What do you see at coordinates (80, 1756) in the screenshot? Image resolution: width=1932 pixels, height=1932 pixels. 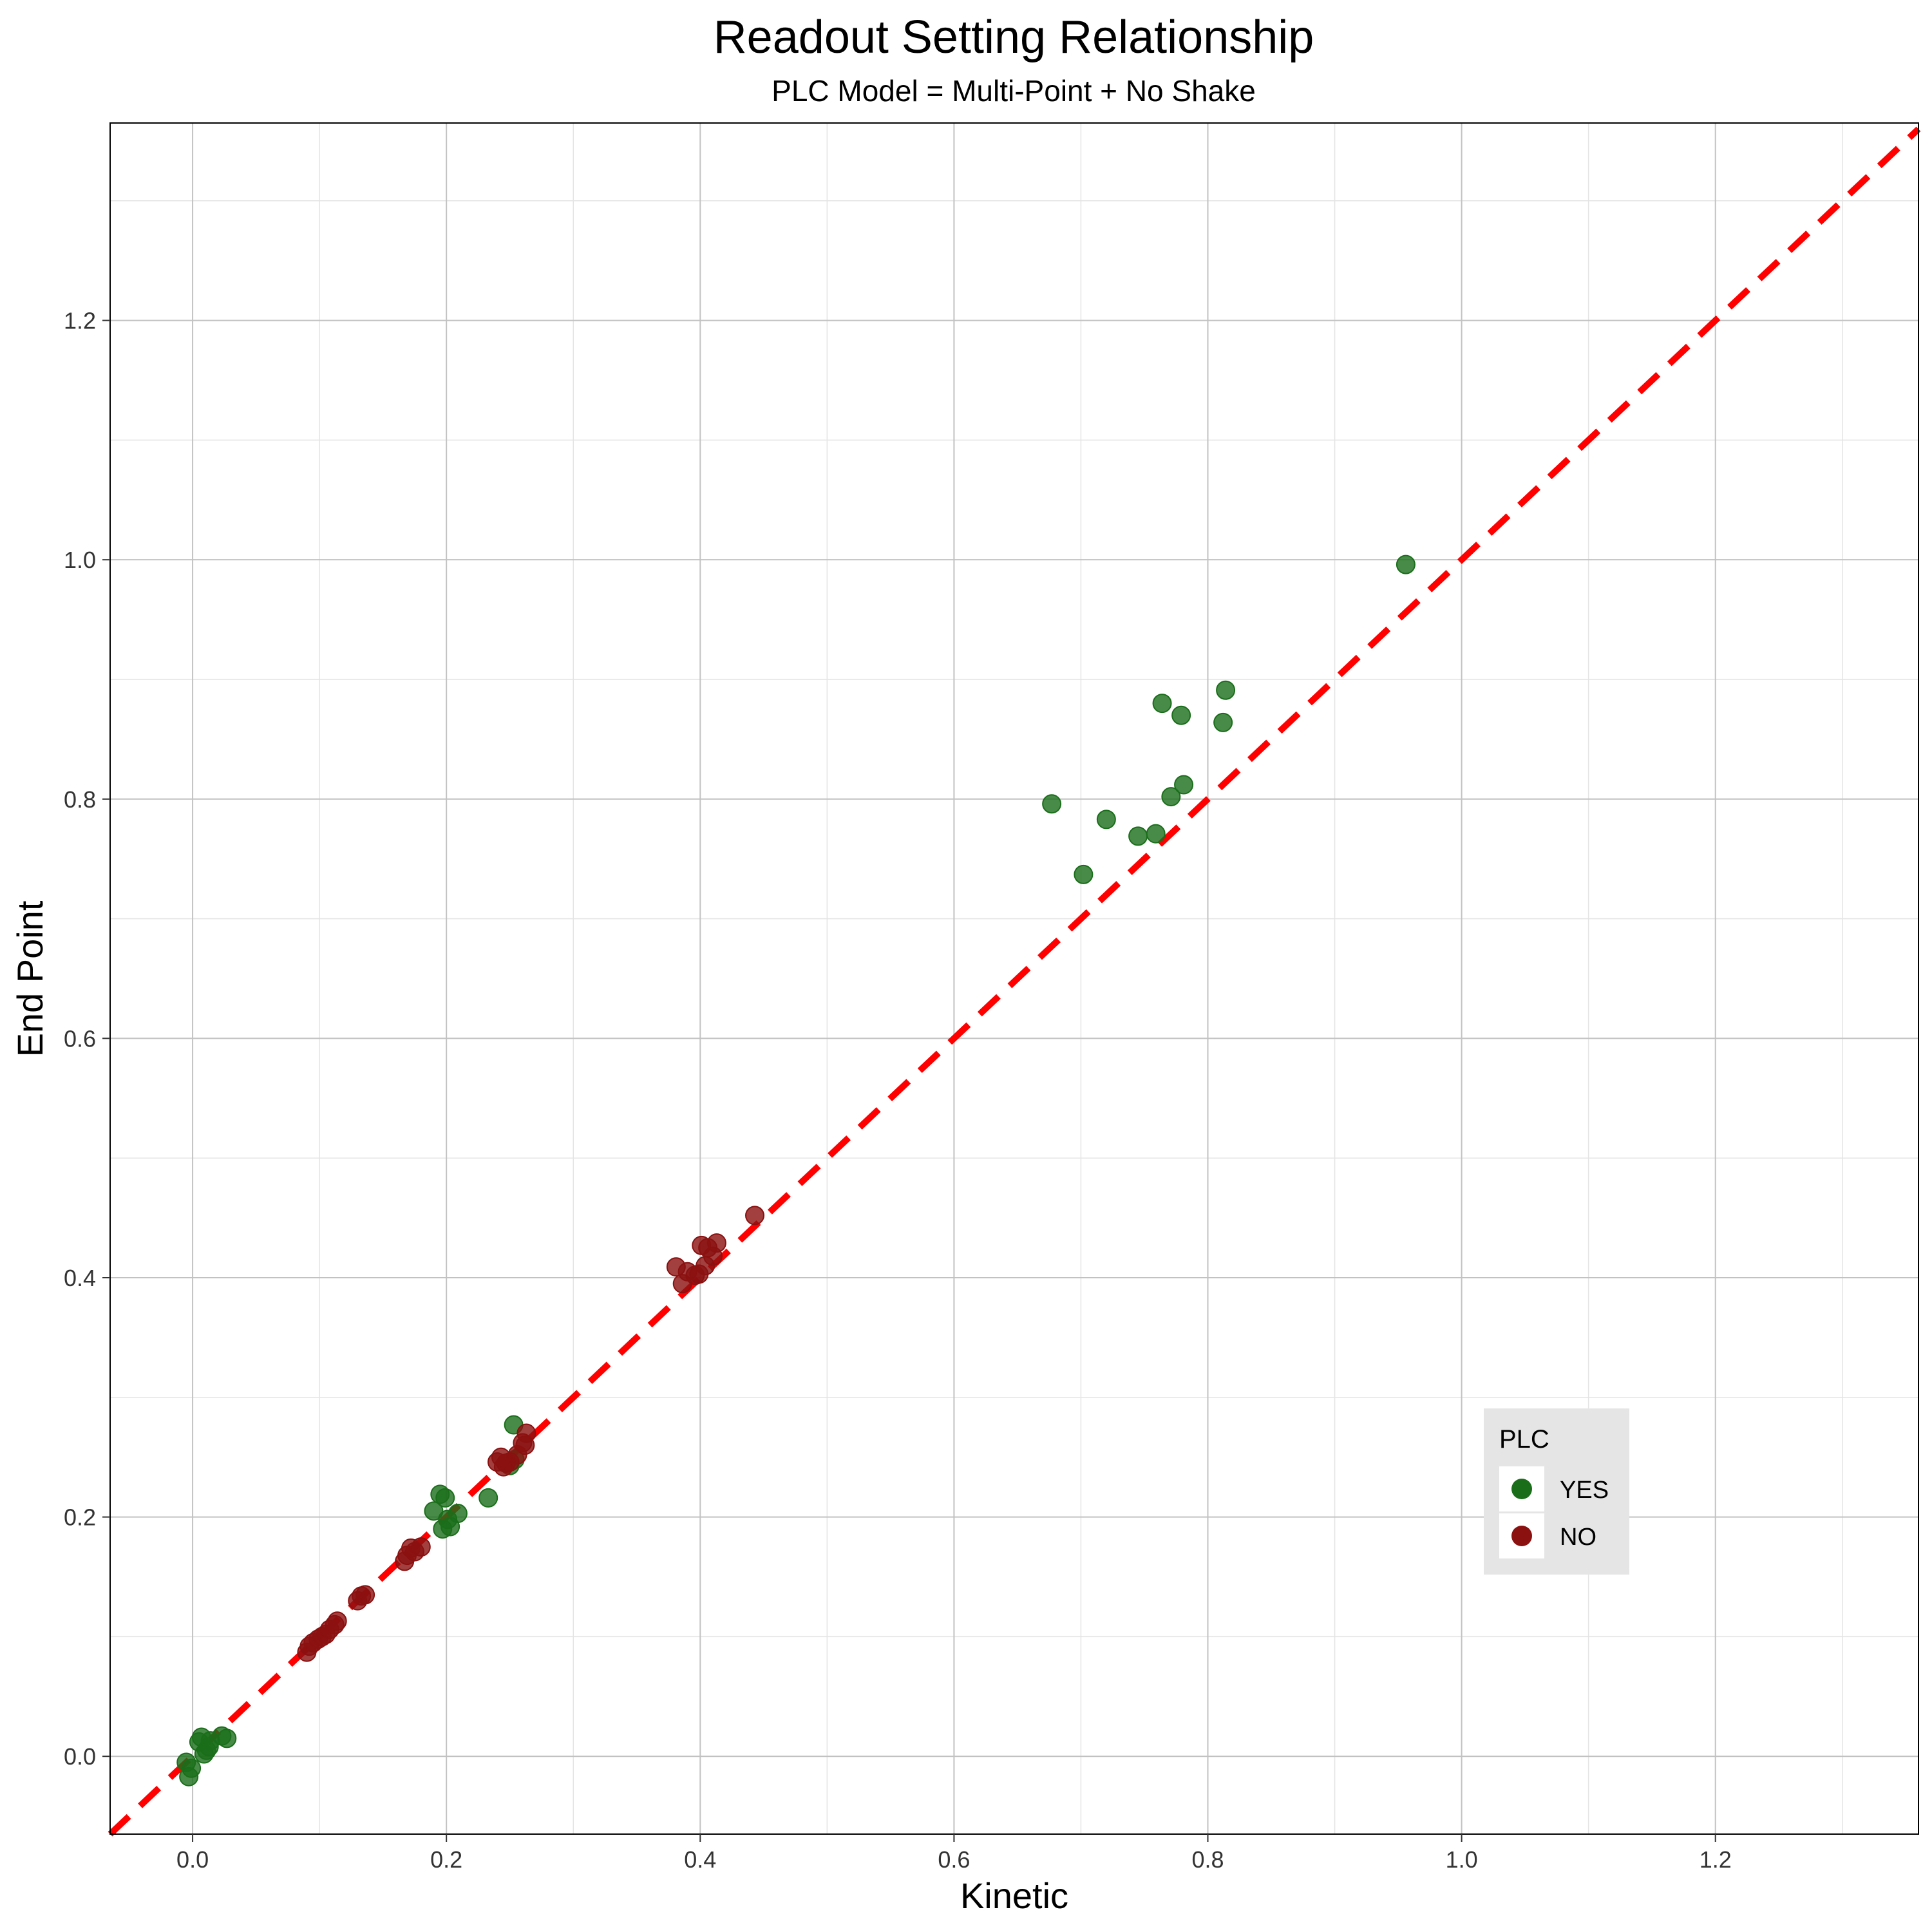 I see `y-tick-label: 0.0` at bounding box center [80, 1756].